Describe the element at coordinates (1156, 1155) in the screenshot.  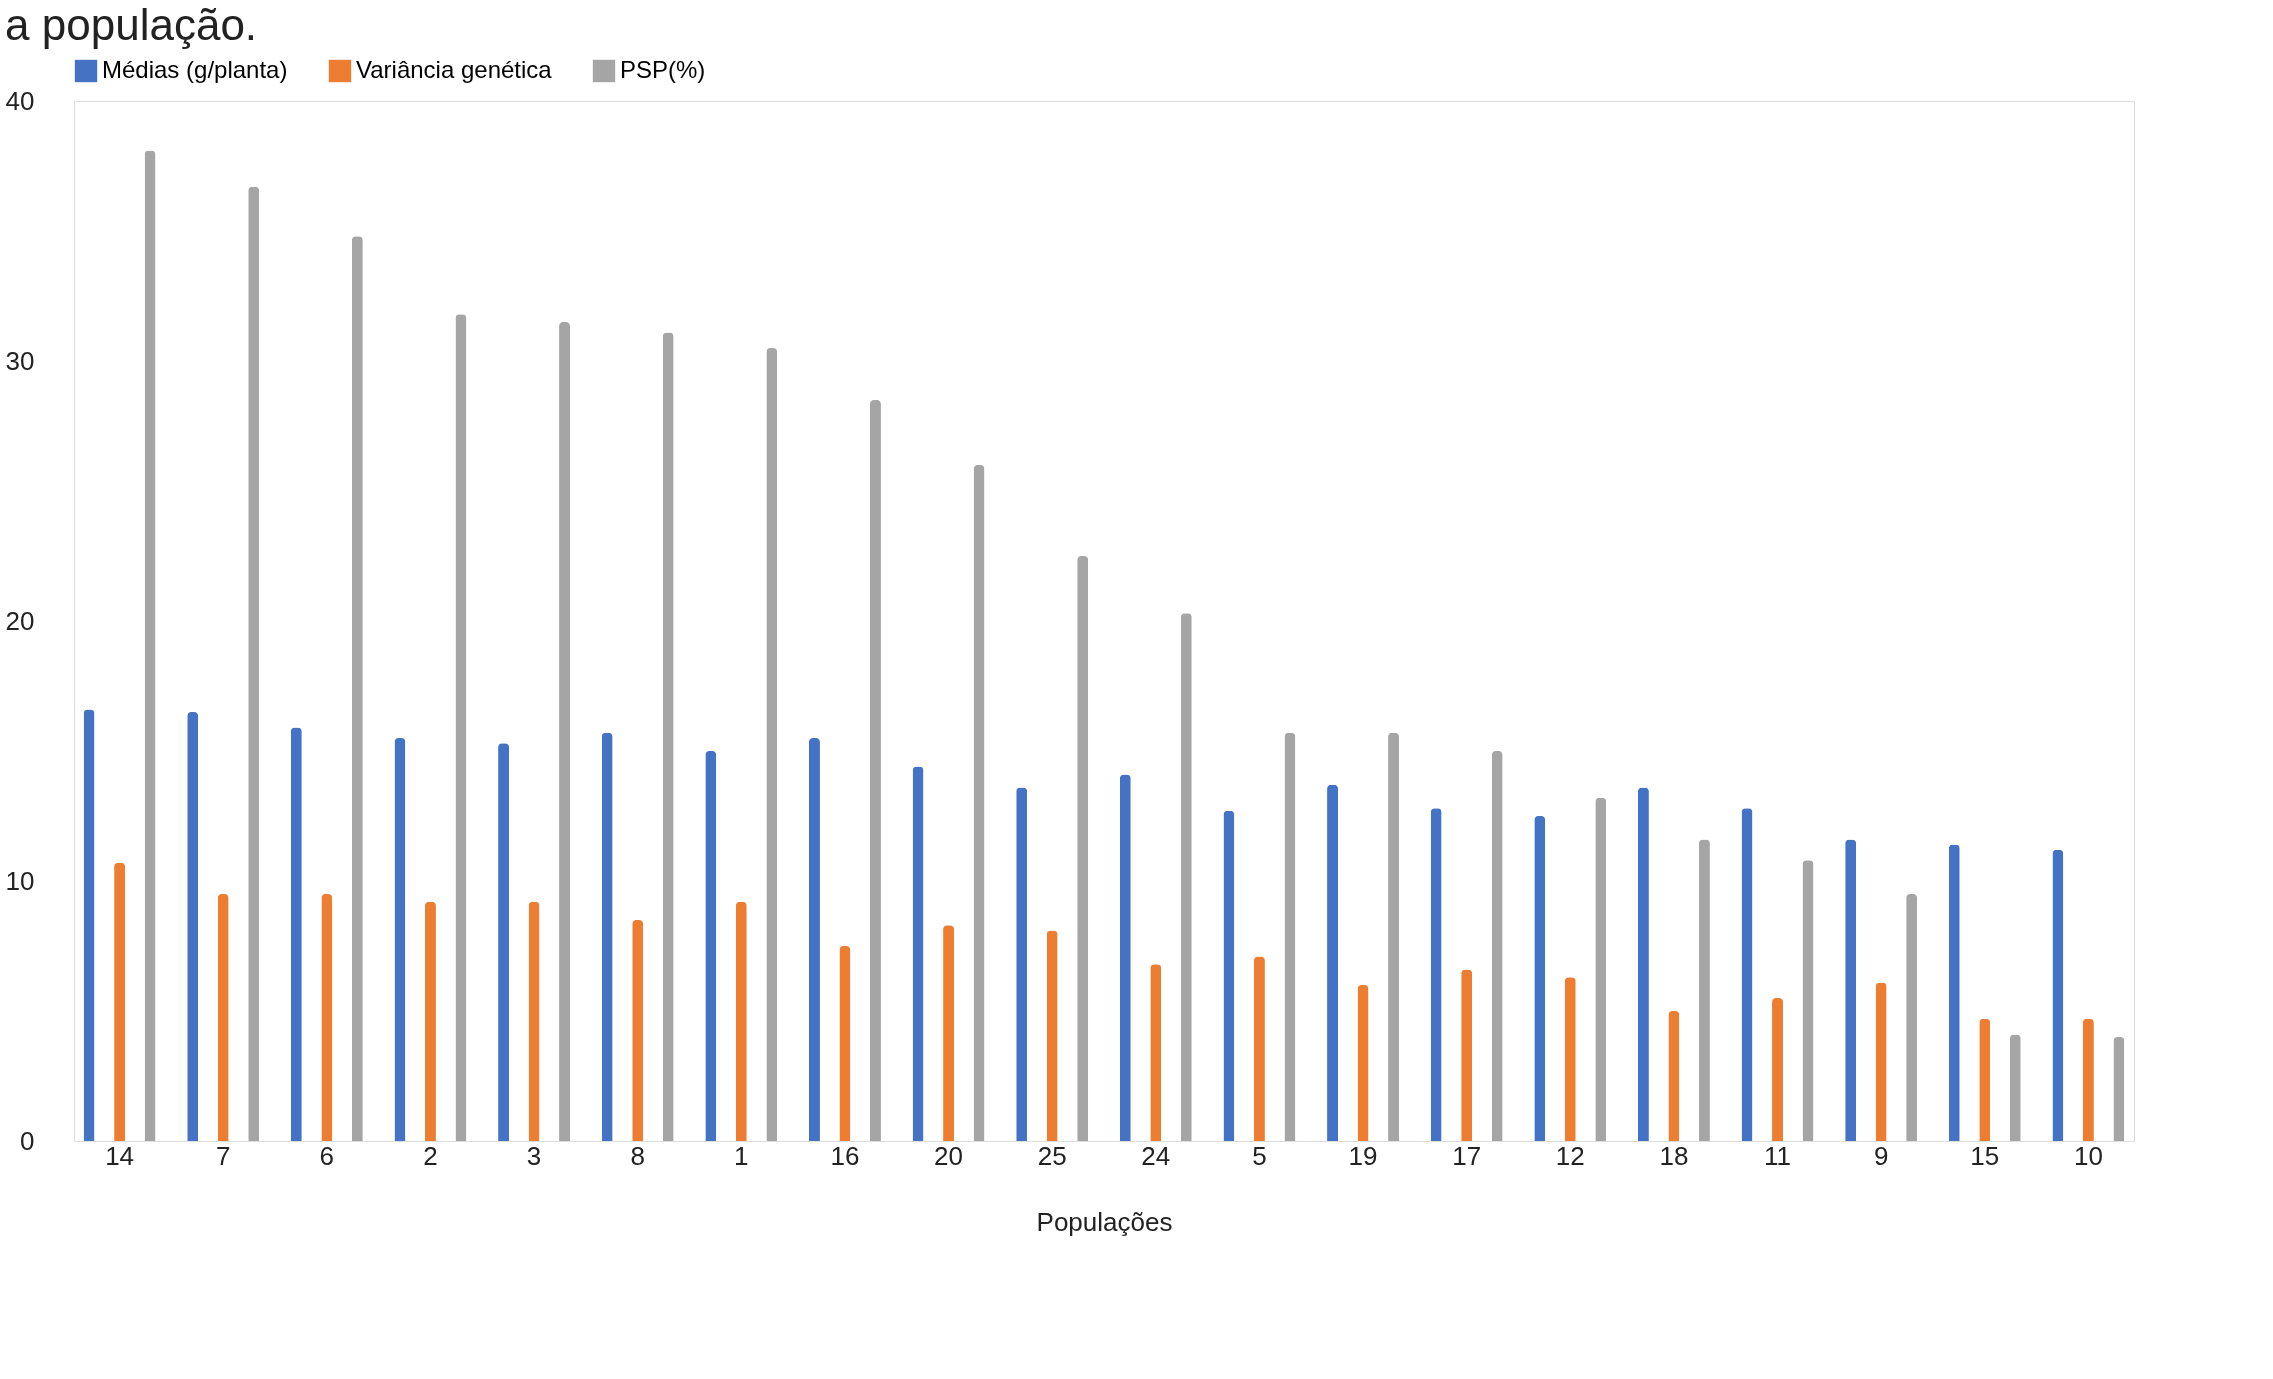
I see `x-tick-label: 24` at that location.